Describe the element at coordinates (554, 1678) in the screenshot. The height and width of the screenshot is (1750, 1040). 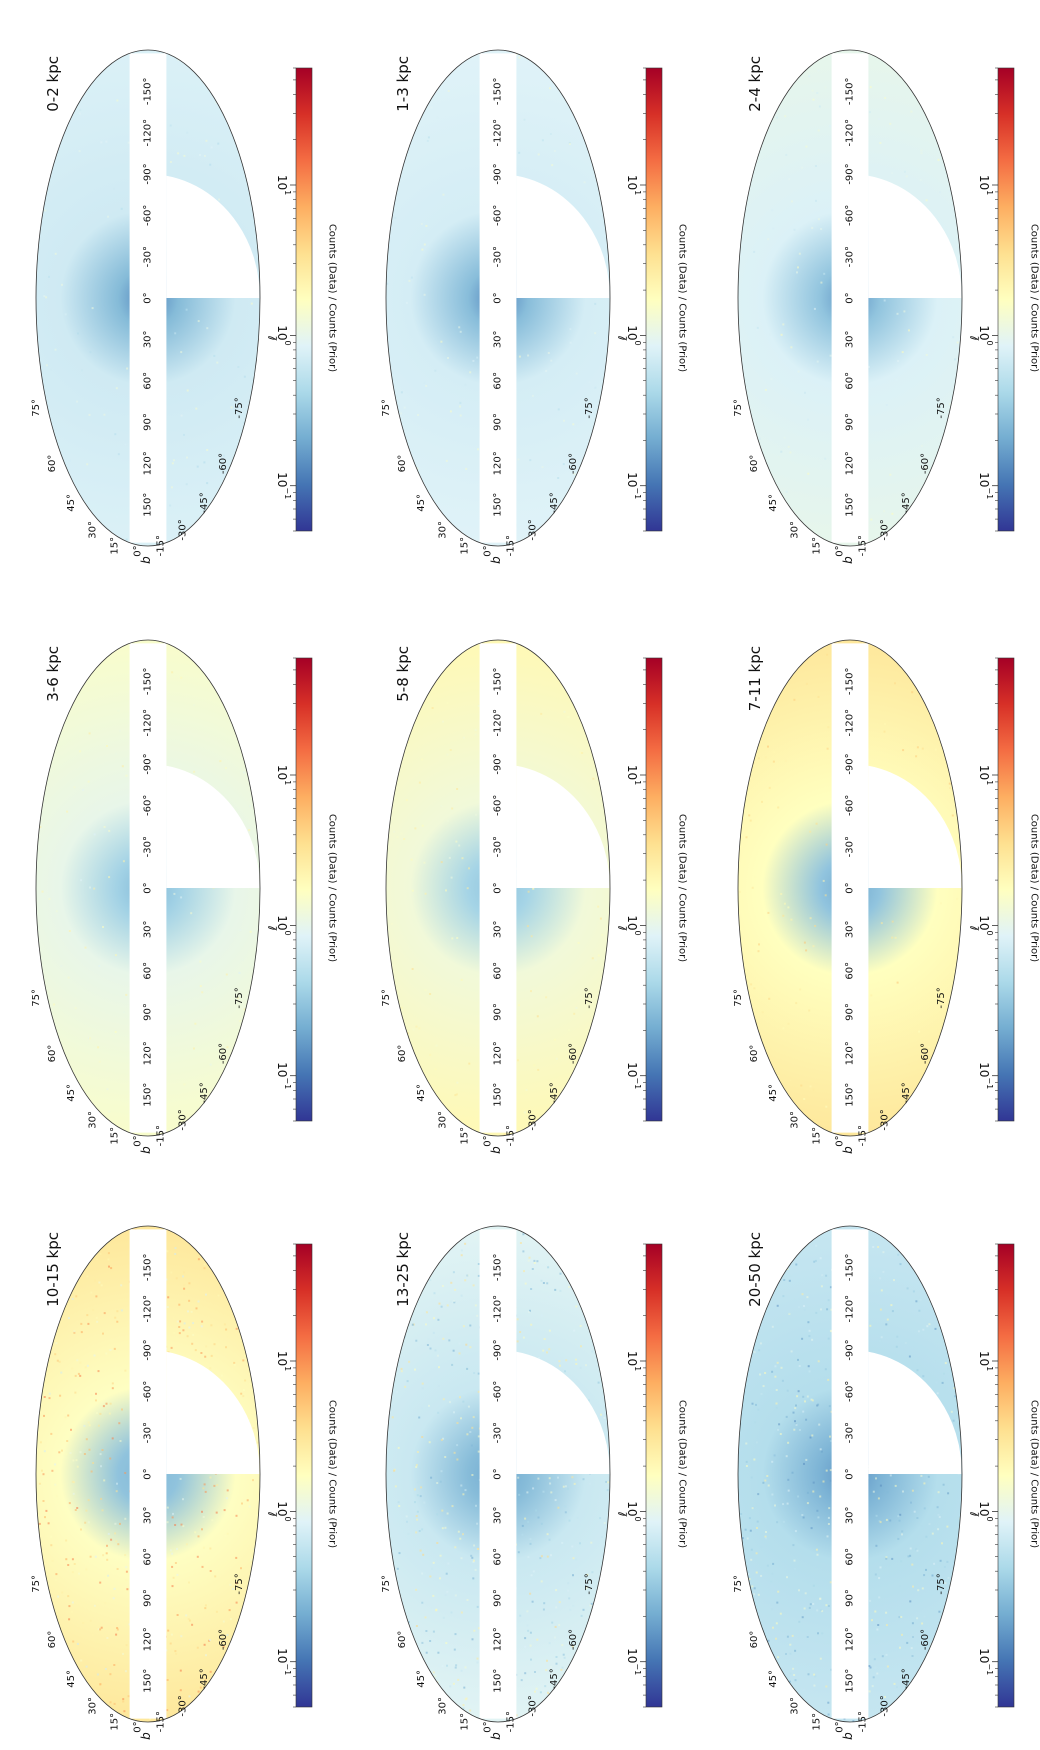
I see `latitude-tick-label: -45°` at that location.